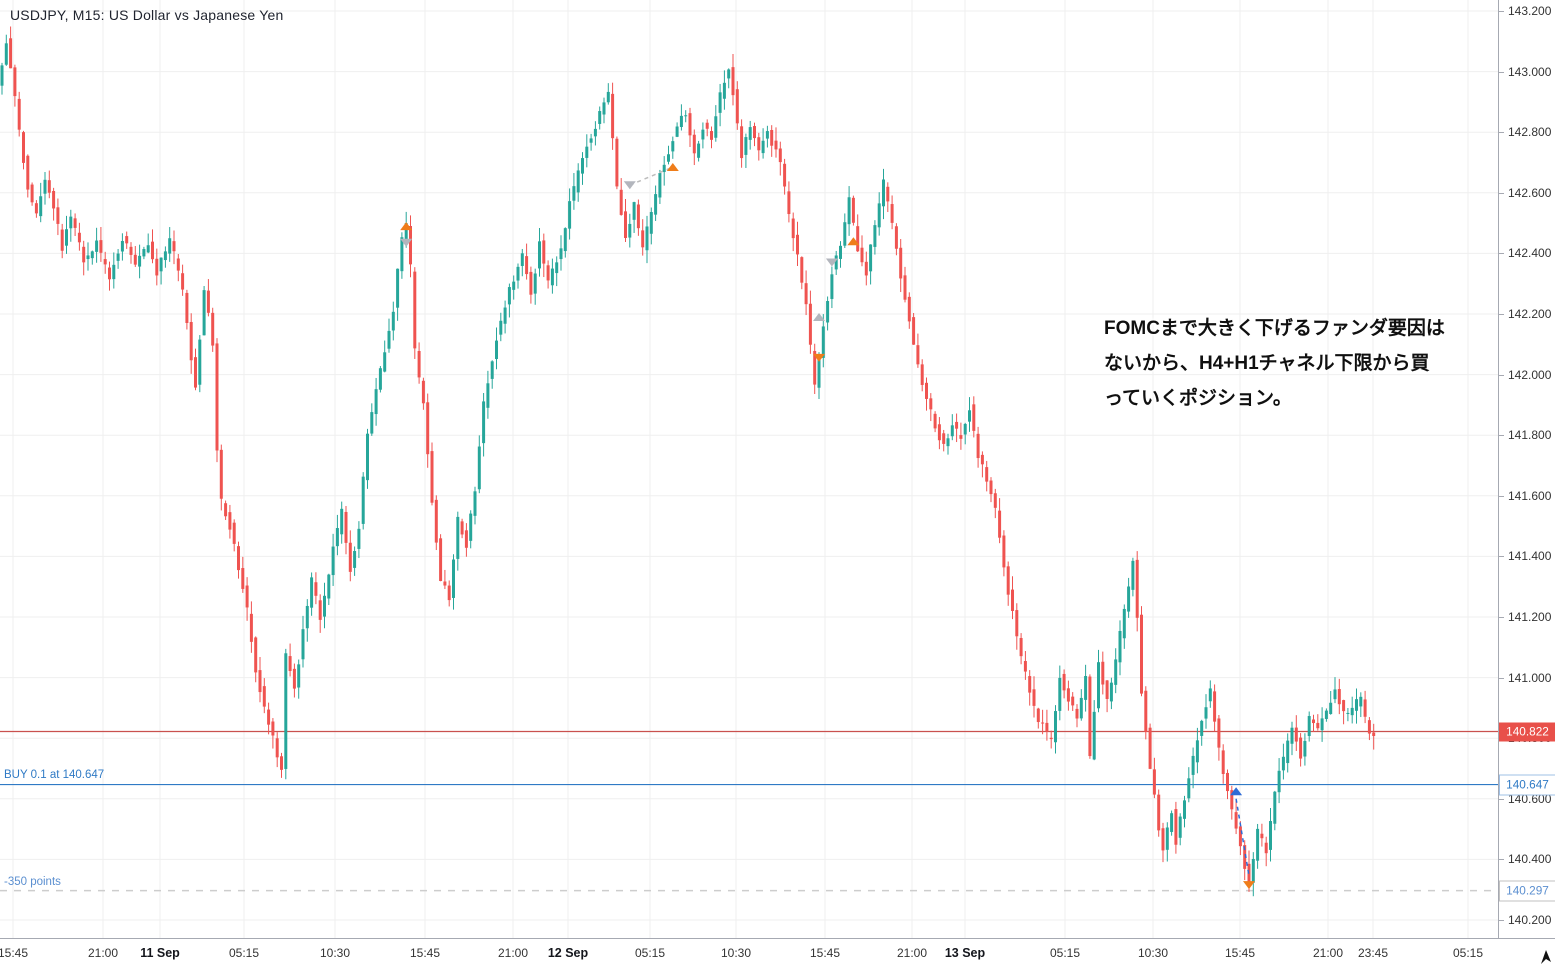 Image resolution: width=1555 pixels, height=967 pixels. I want to click on trade-note-line: っていくポジション。, so click(1198, 398).